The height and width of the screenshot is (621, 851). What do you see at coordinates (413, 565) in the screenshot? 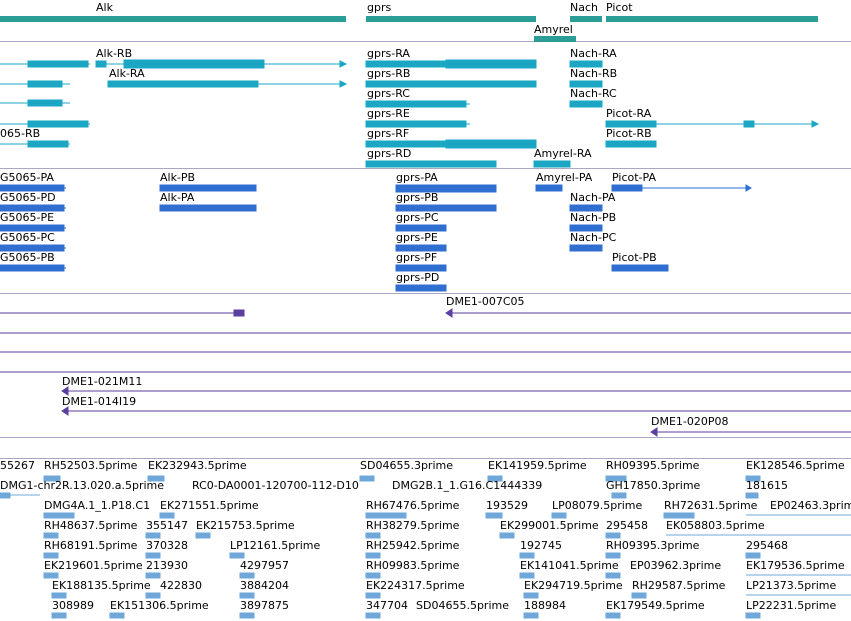
I see `est-label: RH09983.5prime` at bounding box center [413, 565].